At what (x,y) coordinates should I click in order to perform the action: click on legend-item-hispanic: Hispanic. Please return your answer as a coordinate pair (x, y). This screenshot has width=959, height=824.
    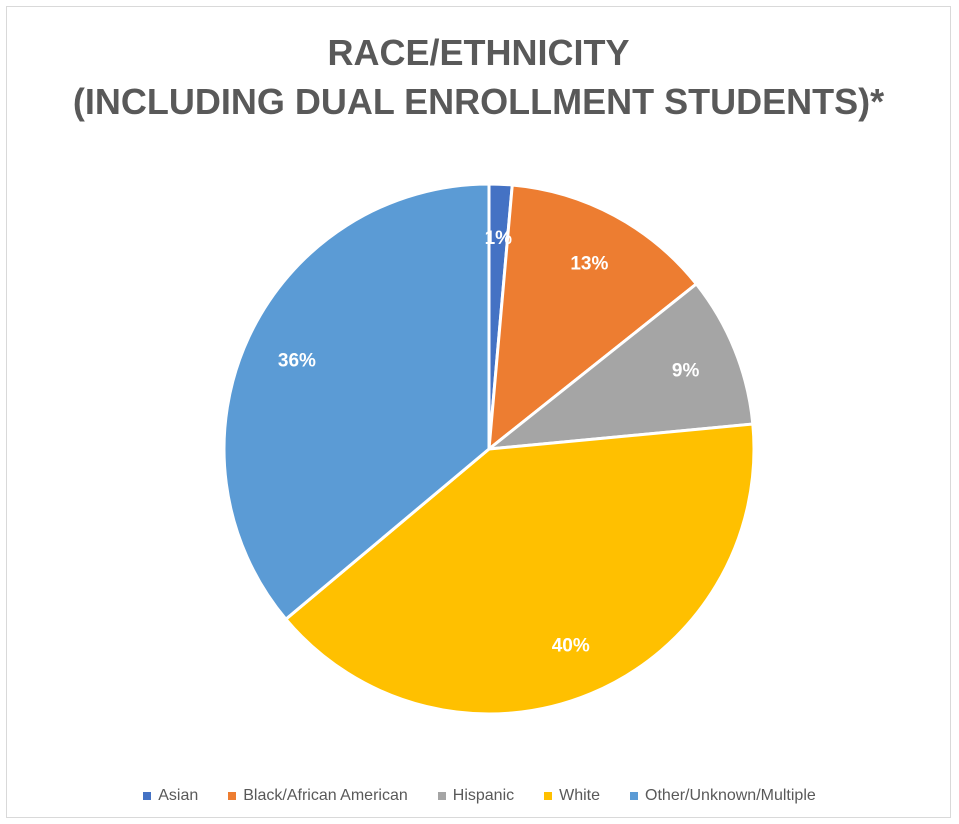
    Looking at the image, I should click on (476, 796).